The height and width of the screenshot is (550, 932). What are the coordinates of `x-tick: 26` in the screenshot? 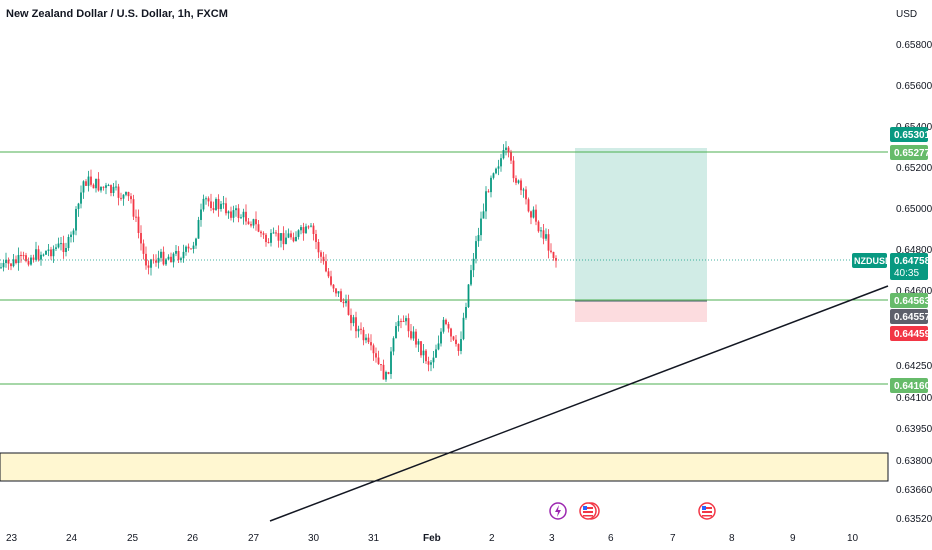 It's located at (193, 538).